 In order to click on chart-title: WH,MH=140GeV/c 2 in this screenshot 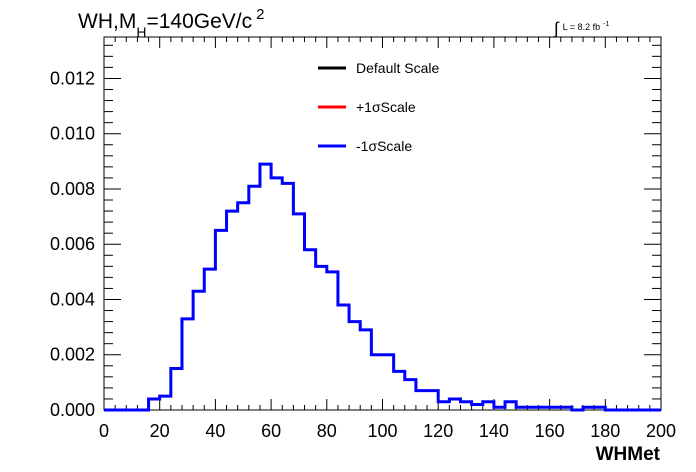, I will do `click(171, 23)`.